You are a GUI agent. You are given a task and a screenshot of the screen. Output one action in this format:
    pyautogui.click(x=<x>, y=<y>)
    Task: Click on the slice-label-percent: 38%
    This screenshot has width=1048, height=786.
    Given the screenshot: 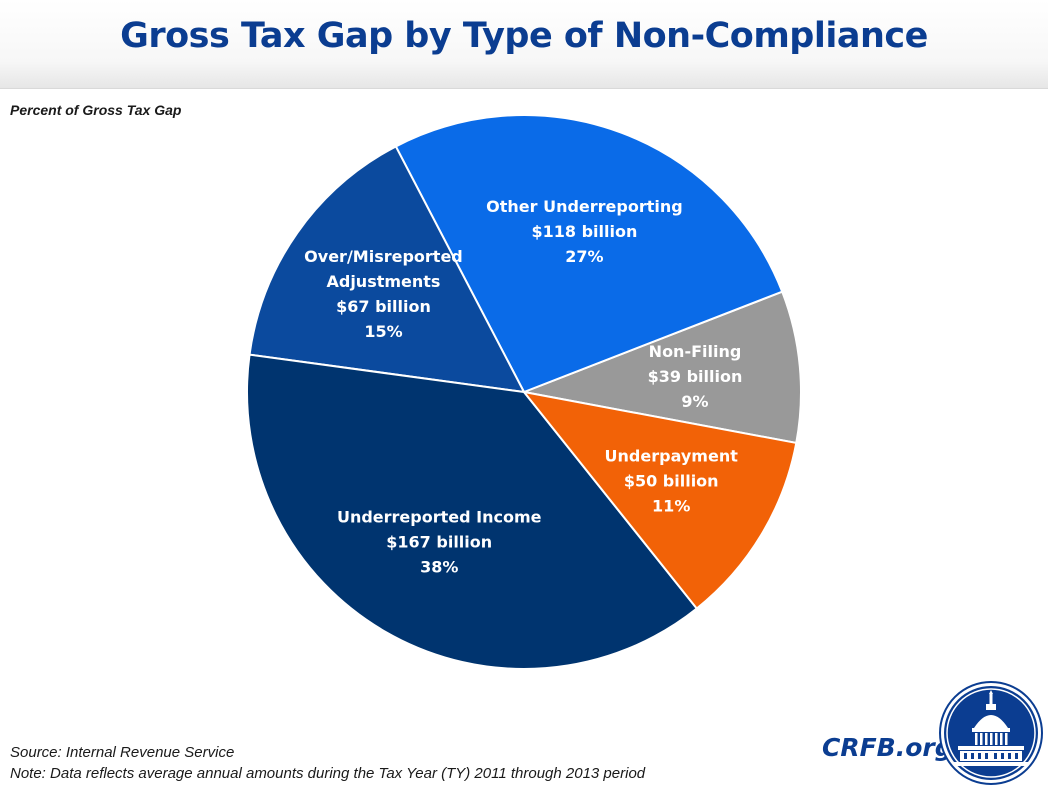 What is the action you would take?
    pyautogui.click(x=439, y=566)
    